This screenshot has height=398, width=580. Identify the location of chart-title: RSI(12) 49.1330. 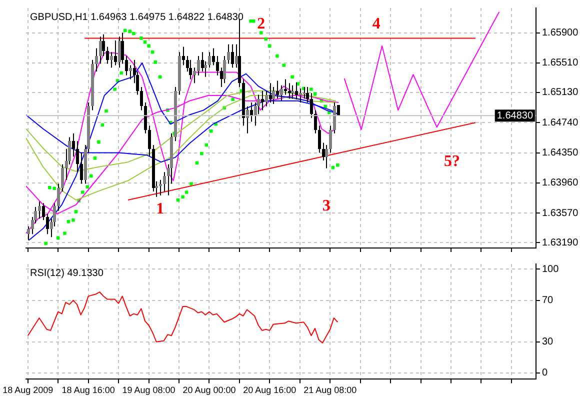
(67, 273).